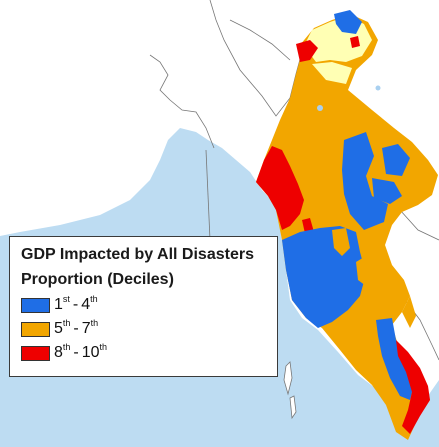  Describe the element at coordinates (149, 329) in the screenshot. I see `legend-item-mid: 5th -7th` at that location.